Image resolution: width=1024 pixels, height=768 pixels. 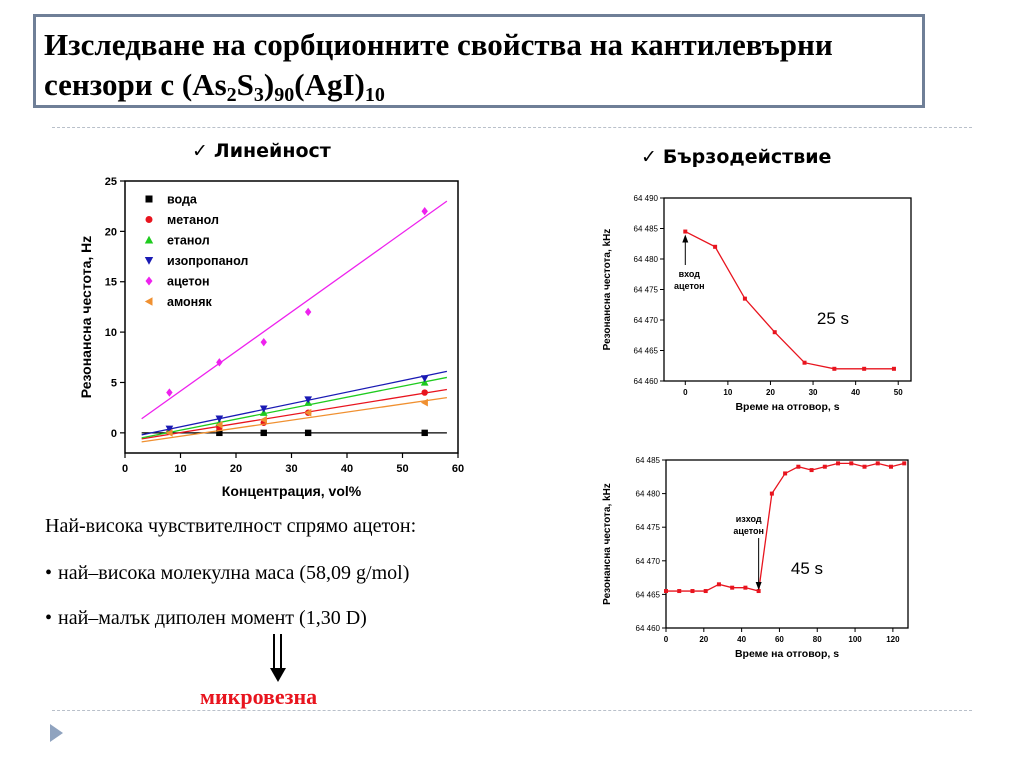 What do you see at coordinates (111, 182) in the screenshot?
I see `y-tick-label: 25` at bounding box center [111, 182].